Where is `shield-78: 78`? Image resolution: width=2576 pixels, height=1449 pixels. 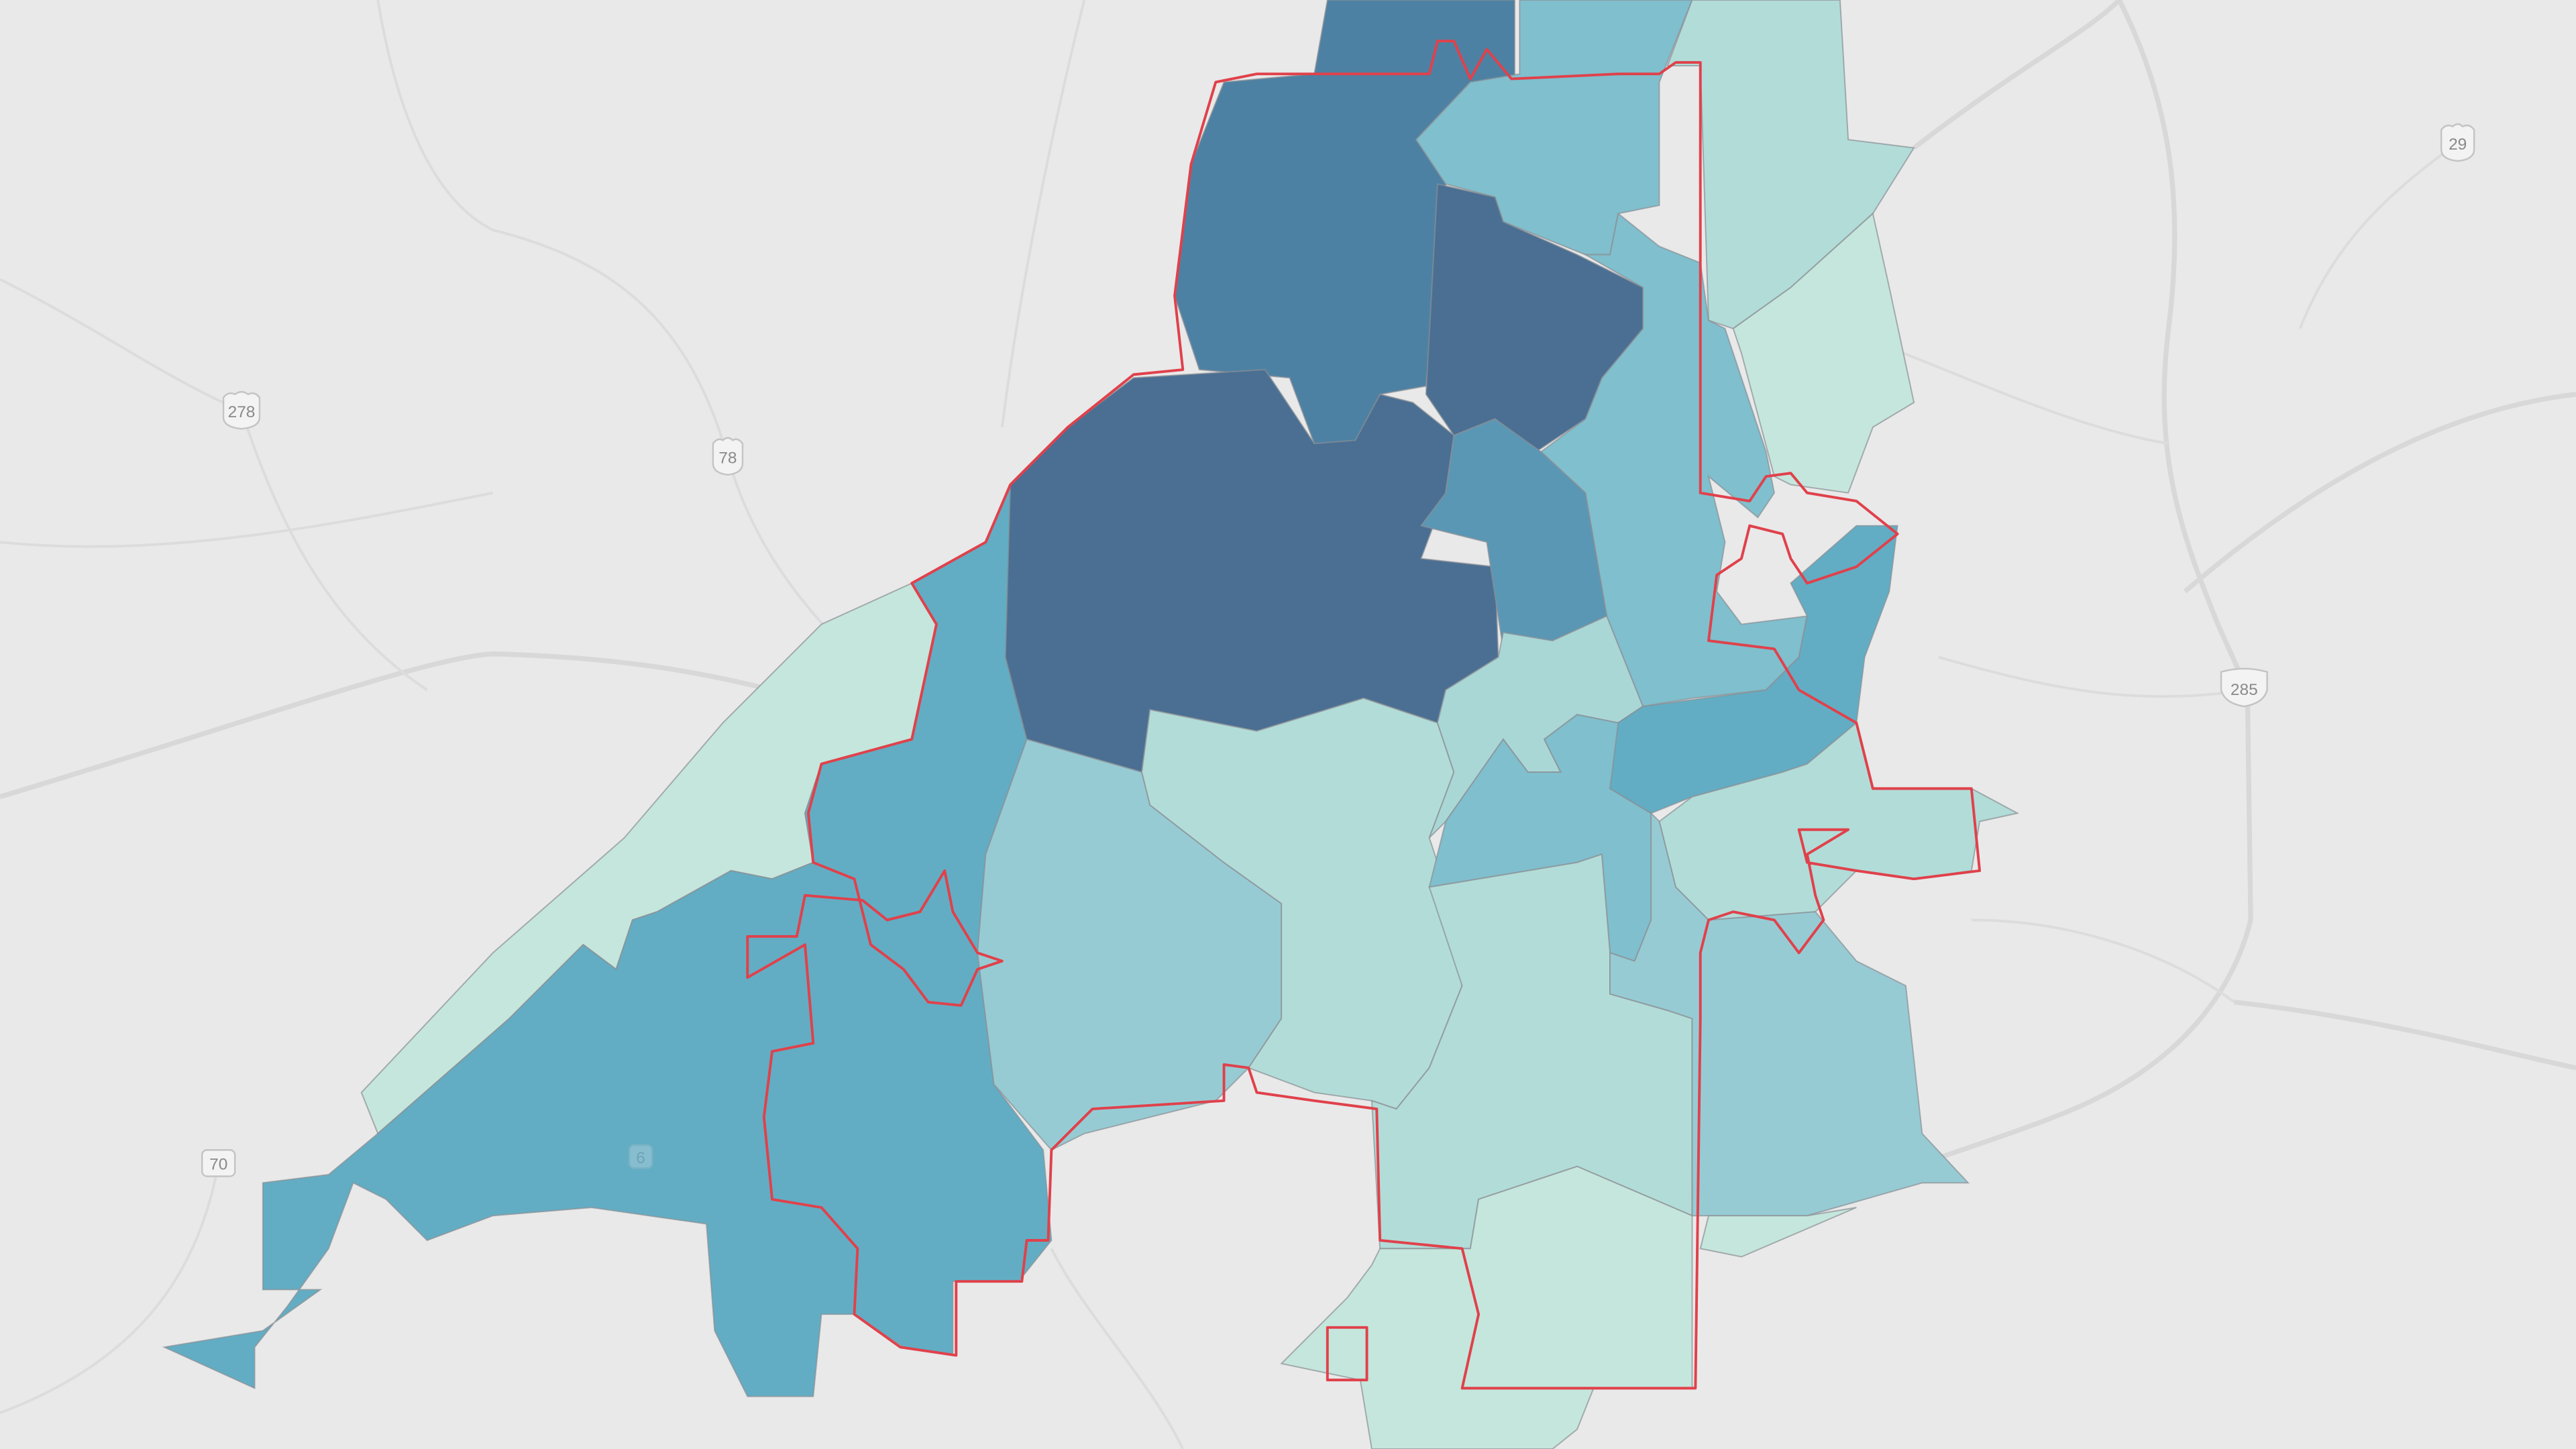 shield-78: 78 is located at coordinates (728, 456).